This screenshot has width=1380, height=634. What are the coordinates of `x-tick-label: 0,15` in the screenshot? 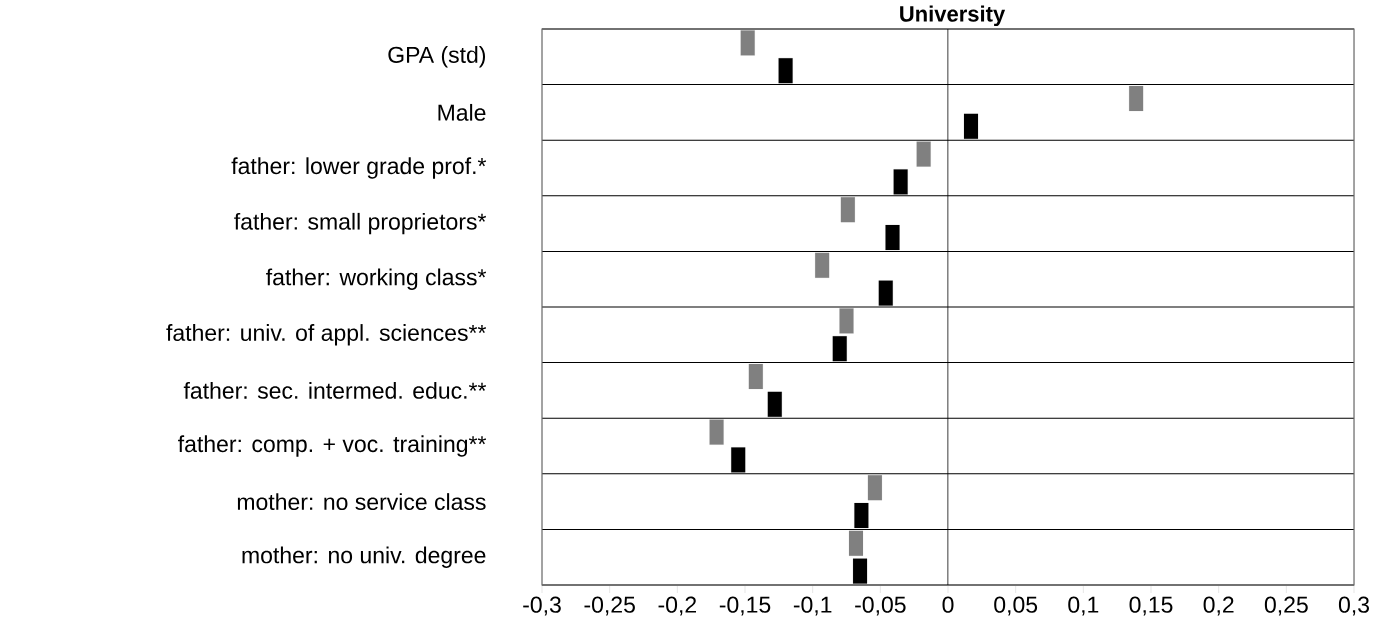 It's located at (1151, 606).